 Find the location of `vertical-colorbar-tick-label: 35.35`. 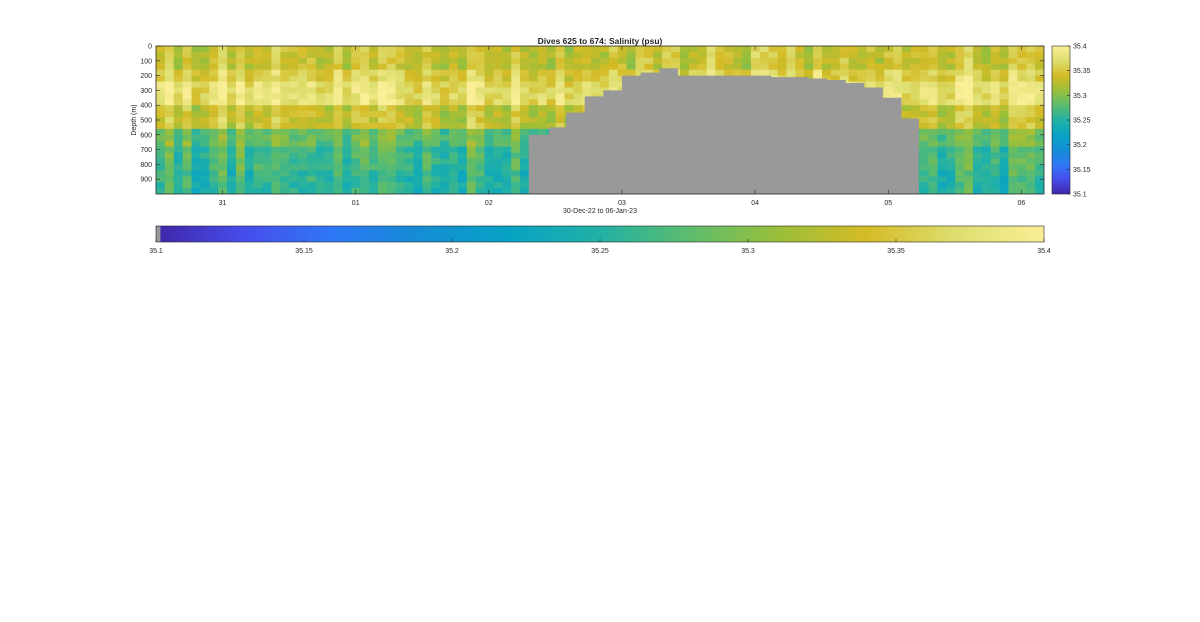

vertical-colorbar-tick-label: 35.35 is located at coordinates (1082, 71).